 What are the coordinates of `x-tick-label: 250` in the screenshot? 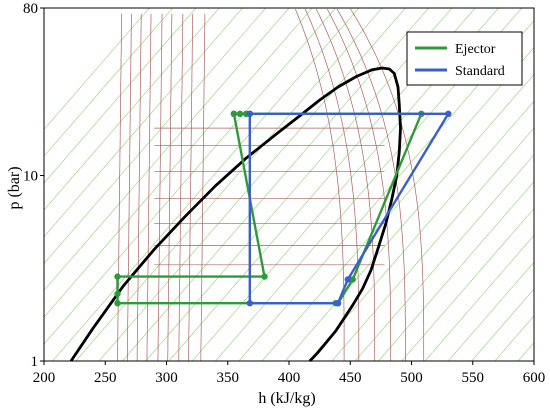 It's located at (105, 378).